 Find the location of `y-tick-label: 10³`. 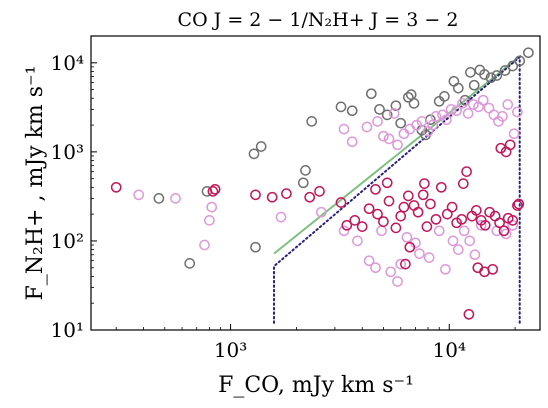

y-tick-label: 10³ is located at coordinates (67, 152).